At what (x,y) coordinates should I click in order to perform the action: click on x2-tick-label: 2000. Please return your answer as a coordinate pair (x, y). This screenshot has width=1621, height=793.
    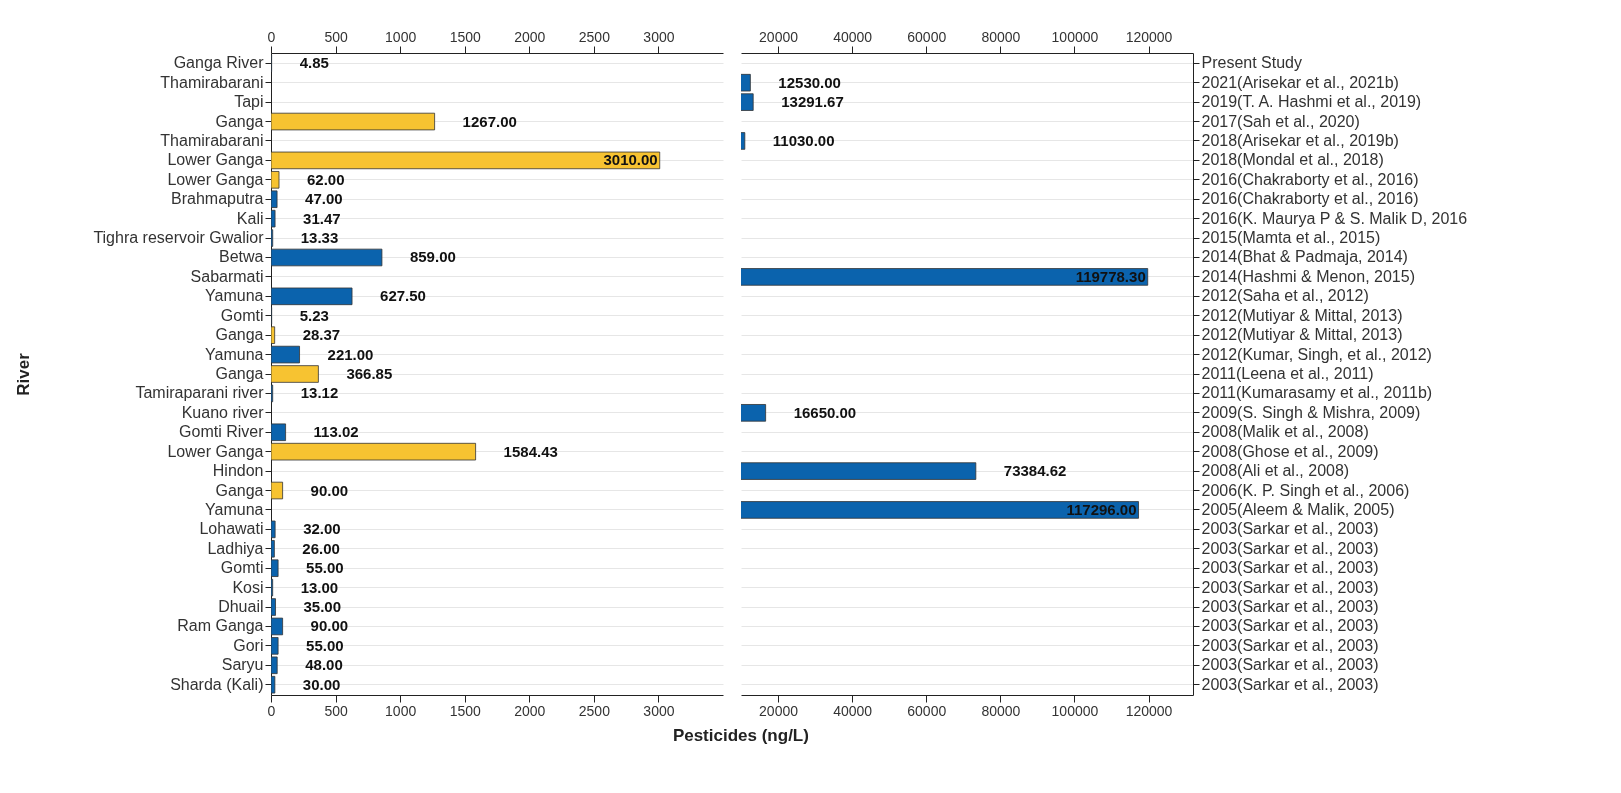
    Looking at the image, I should click on (530, 36).